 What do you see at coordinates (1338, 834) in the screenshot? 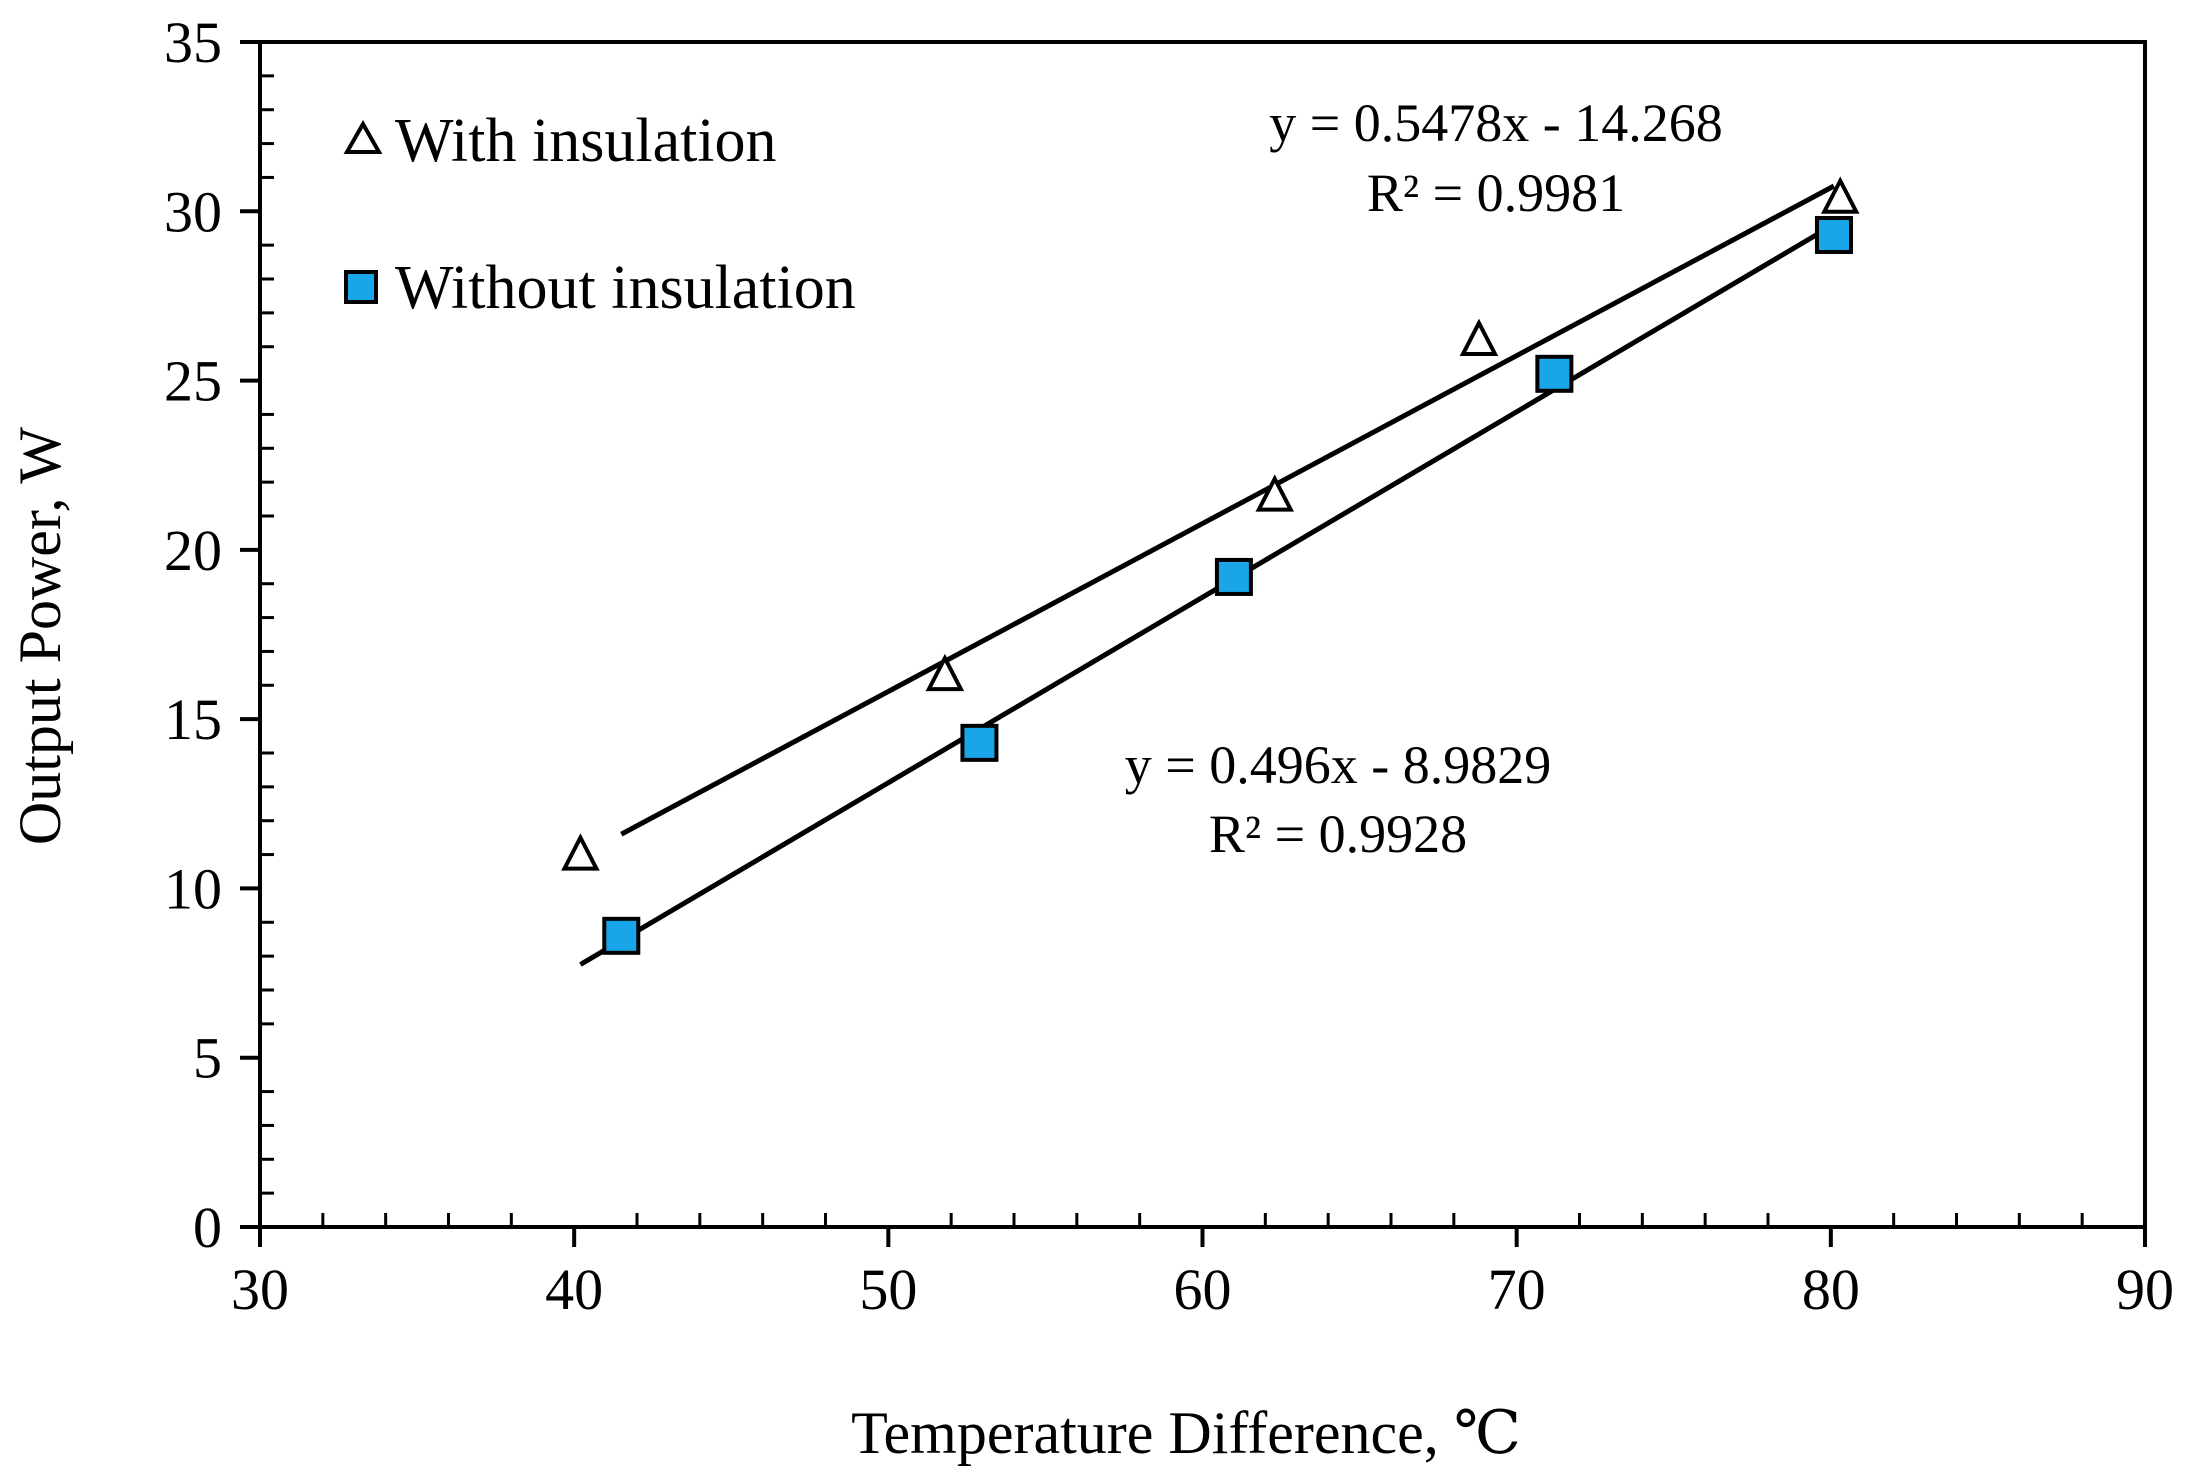
I see `r-squared-without-insulation: R² = 0.9928` at bounding box center [1338, 834].